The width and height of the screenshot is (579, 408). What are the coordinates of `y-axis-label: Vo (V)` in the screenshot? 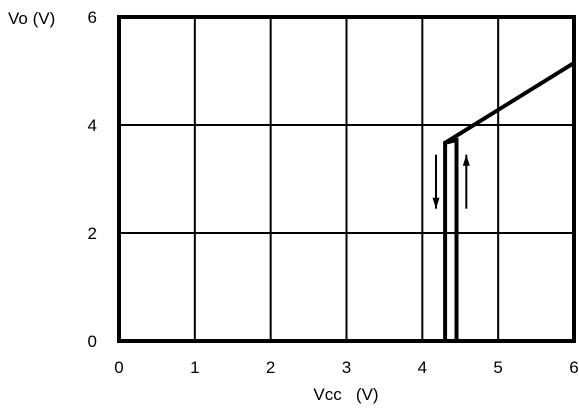 It's located at (31, 18).